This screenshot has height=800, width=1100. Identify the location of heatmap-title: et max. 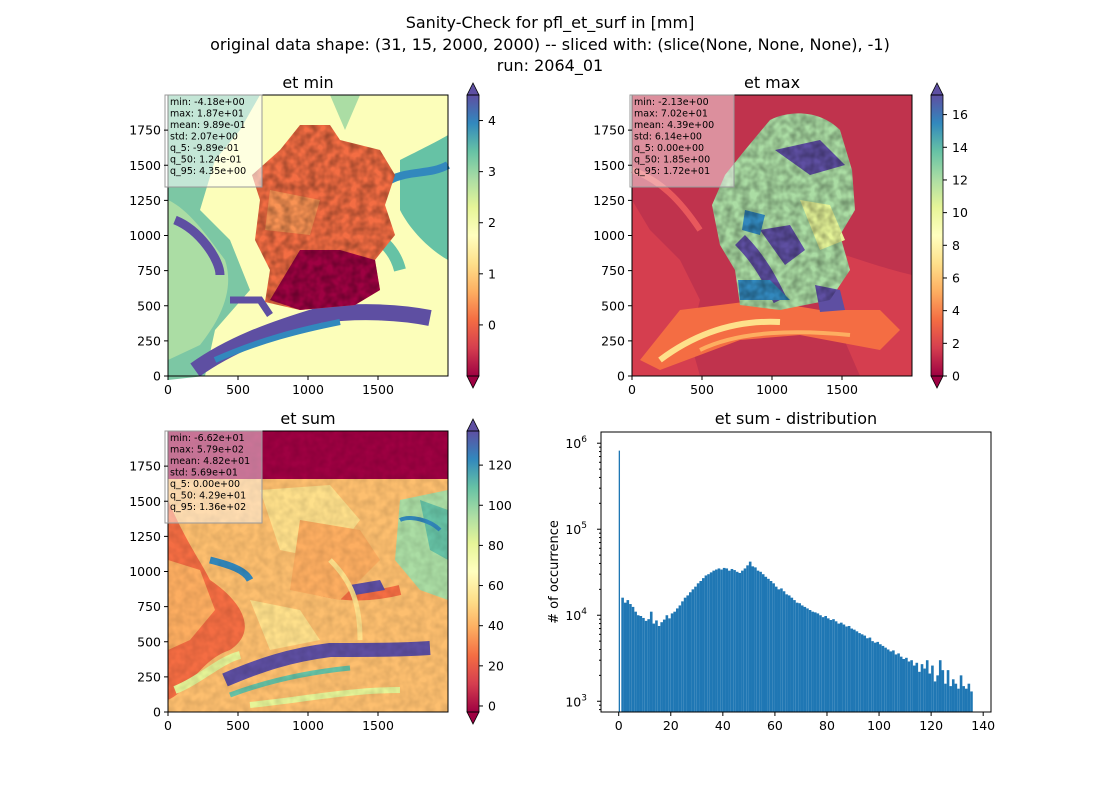
(772, 82).